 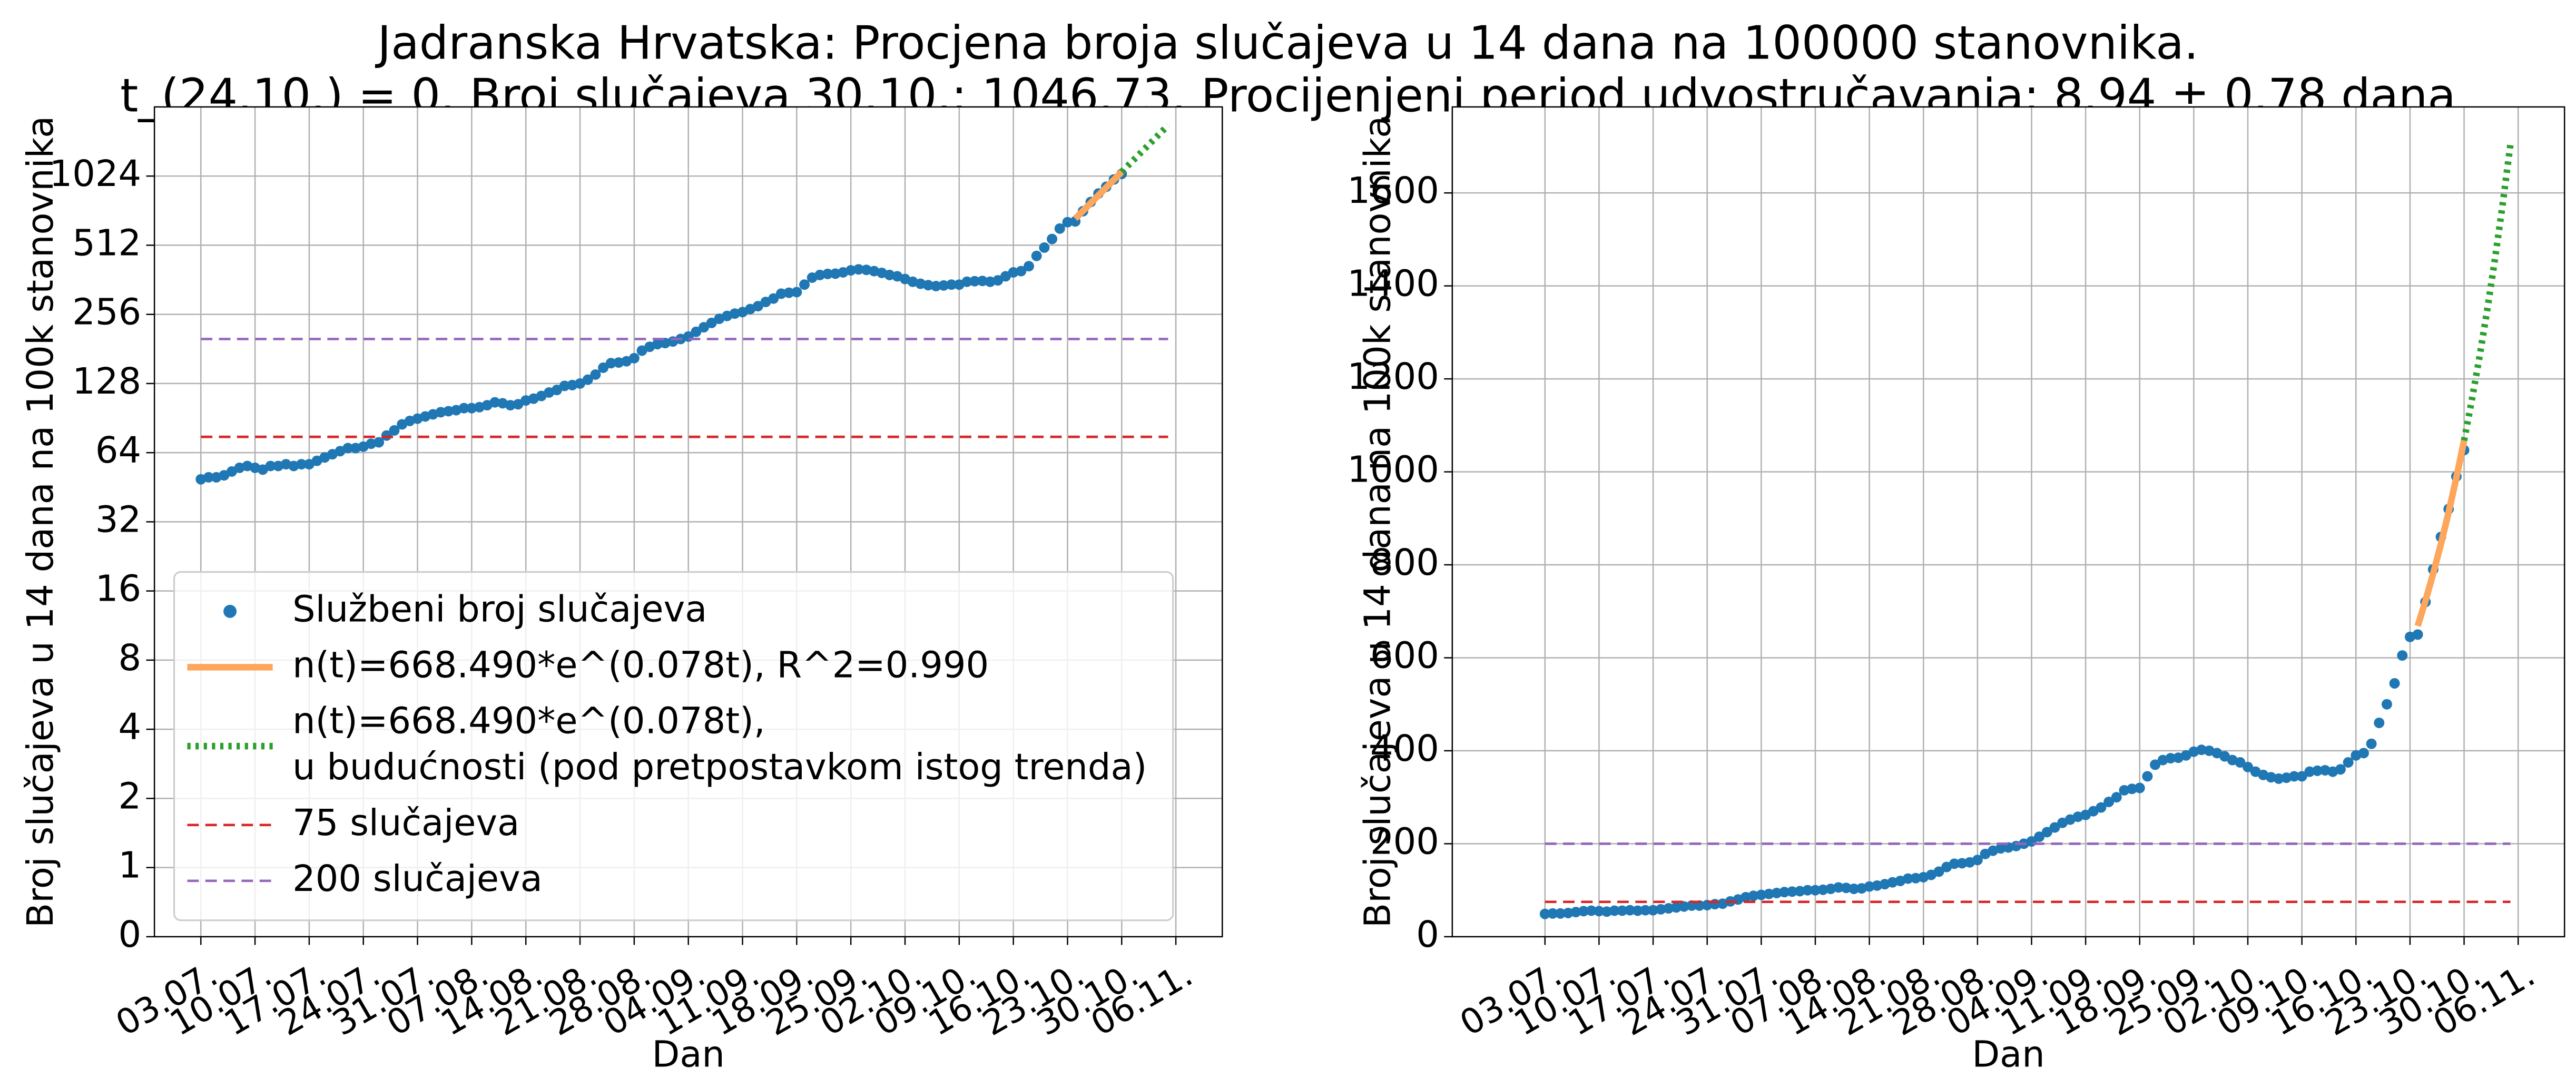 What do you see at coordinates (1404, 563) in the screenshot?
I see `y-tick-label: 800` at bounding box center [1404, 563].